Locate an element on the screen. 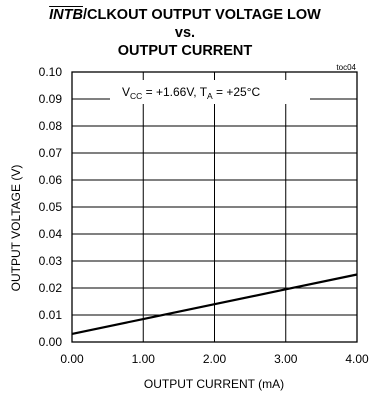 The height and width of the screenshot is (396, 370). annotation-background is located at coordinates (210, 92).